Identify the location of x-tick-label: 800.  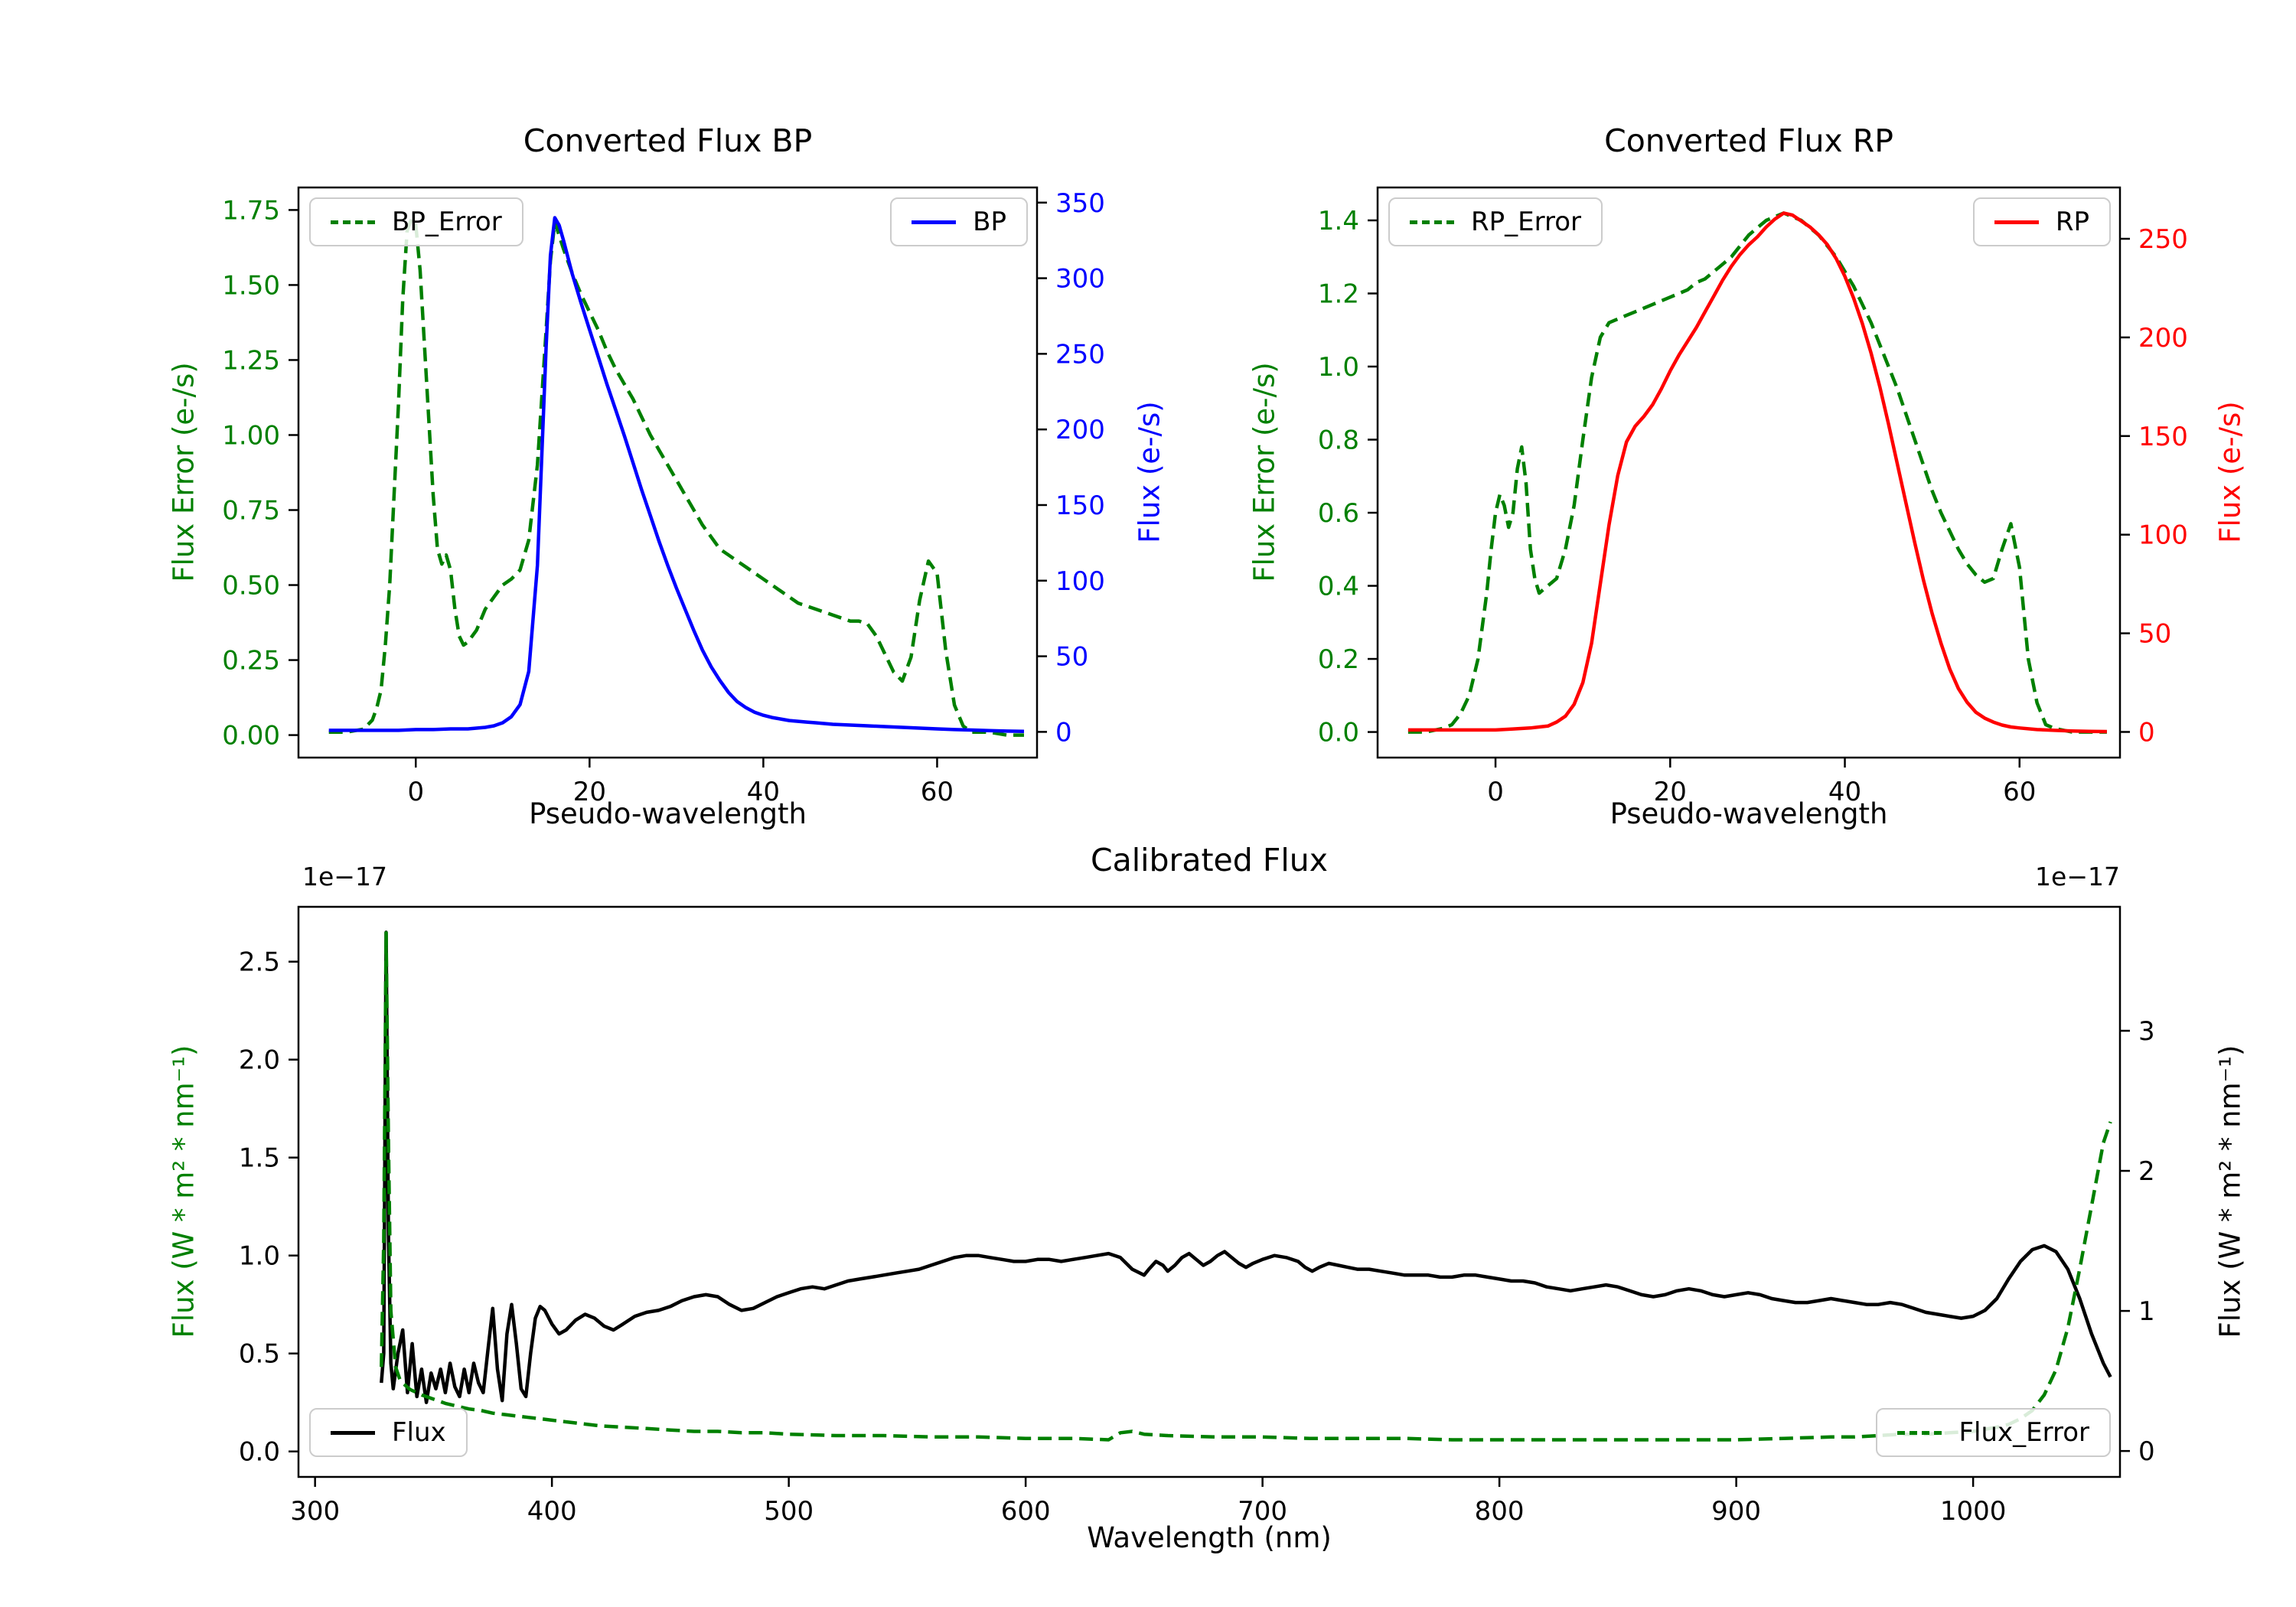
(1500, 1511).